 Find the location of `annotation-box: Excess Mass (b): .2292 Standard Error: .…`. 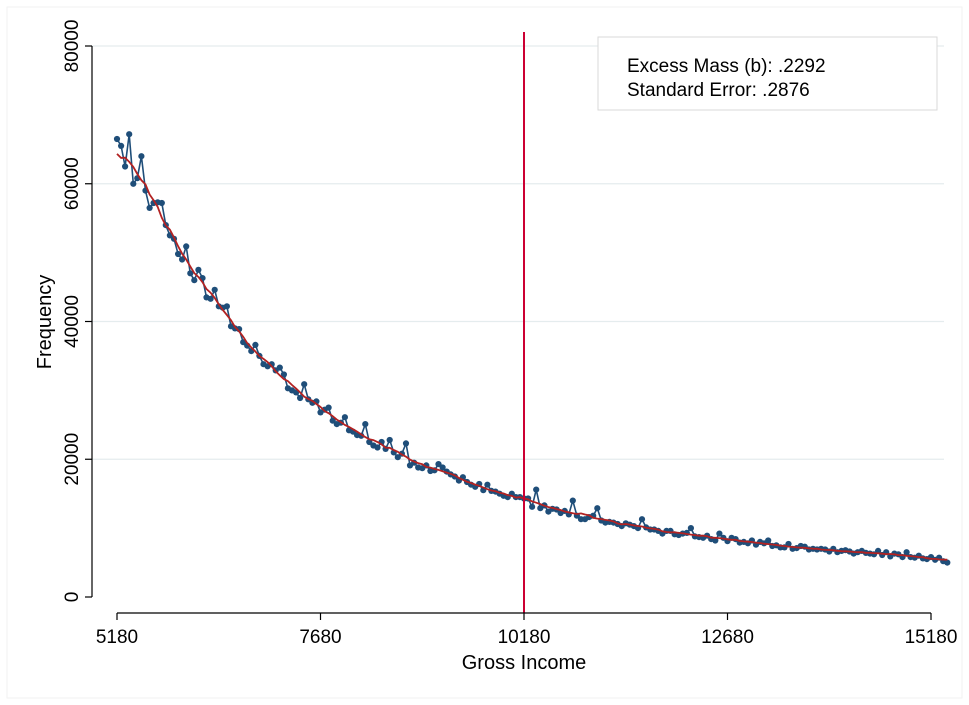

annotation-box: Excess Mass (b): .2292 Standard Error: .… is located at coordinates (767, 73).